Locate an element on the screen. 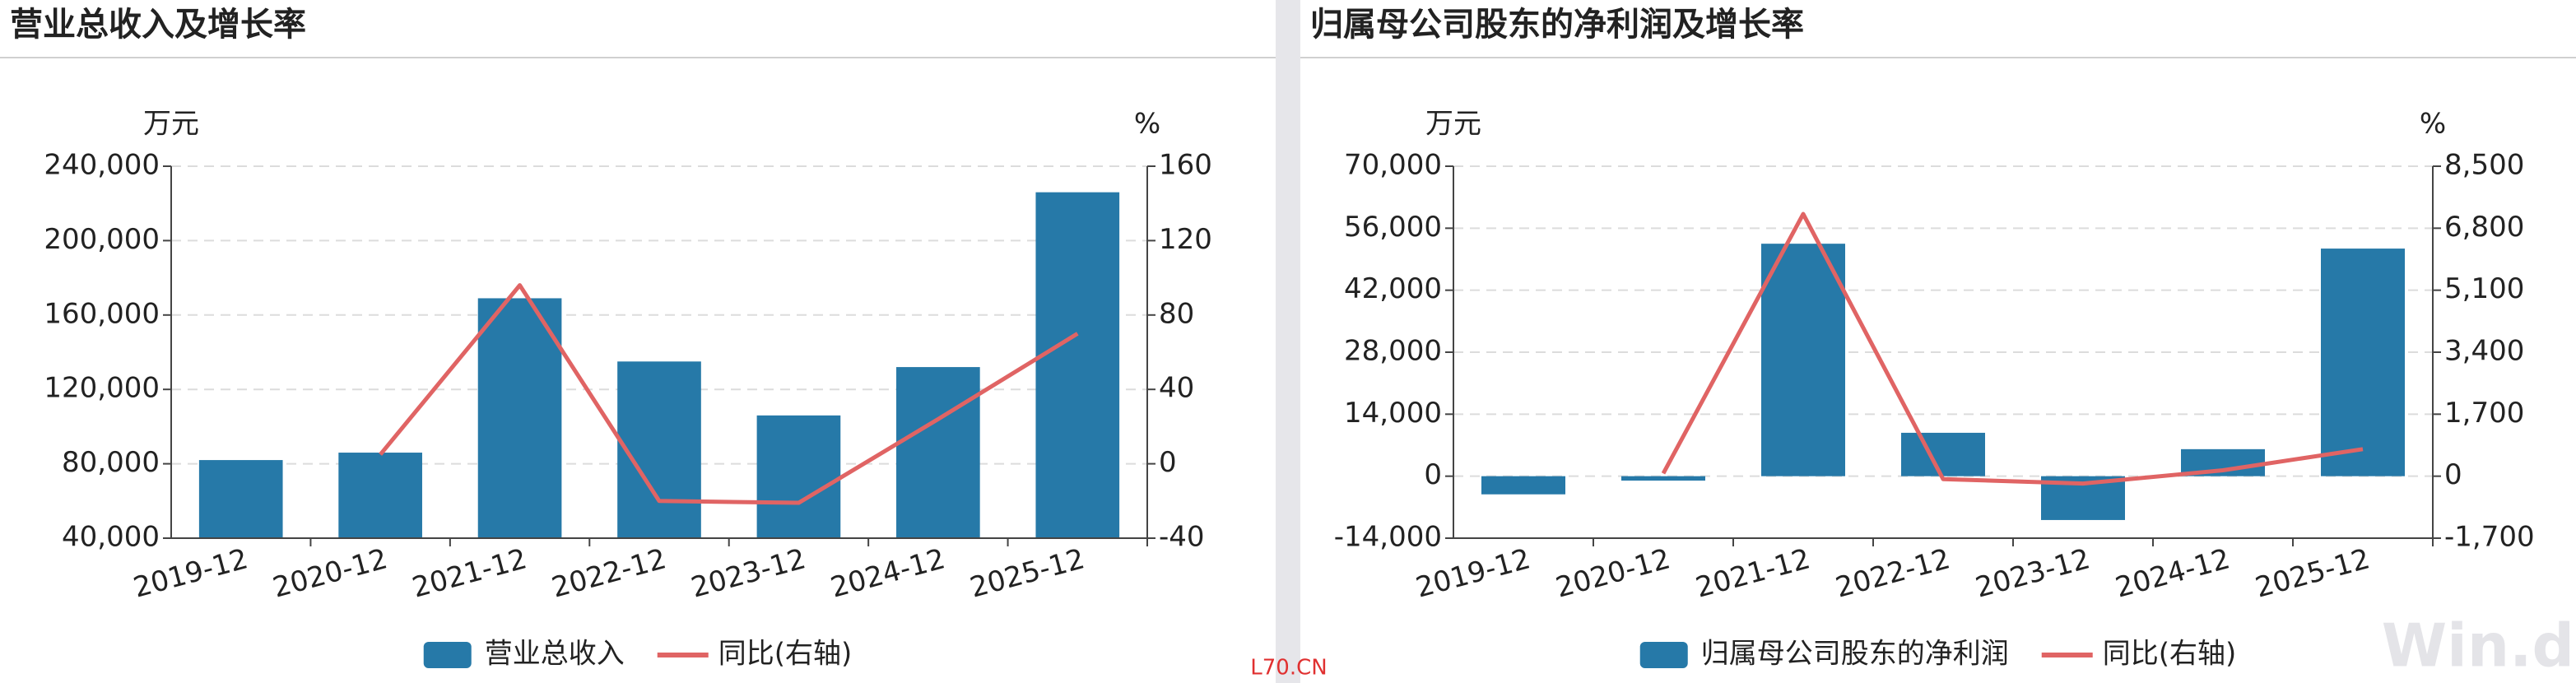  y2-tick-label: 8,500 is located at coordinates (2484, 165).